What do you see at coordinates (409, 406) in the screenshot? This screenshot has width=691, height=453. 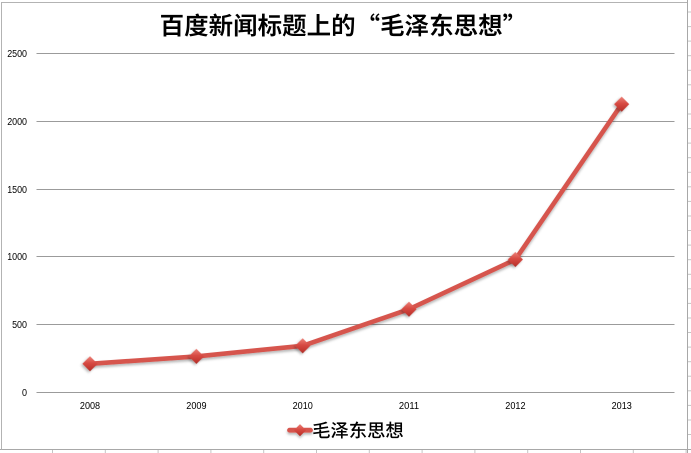 I see `svg-text: 2011` at bounding box center [409, 406].